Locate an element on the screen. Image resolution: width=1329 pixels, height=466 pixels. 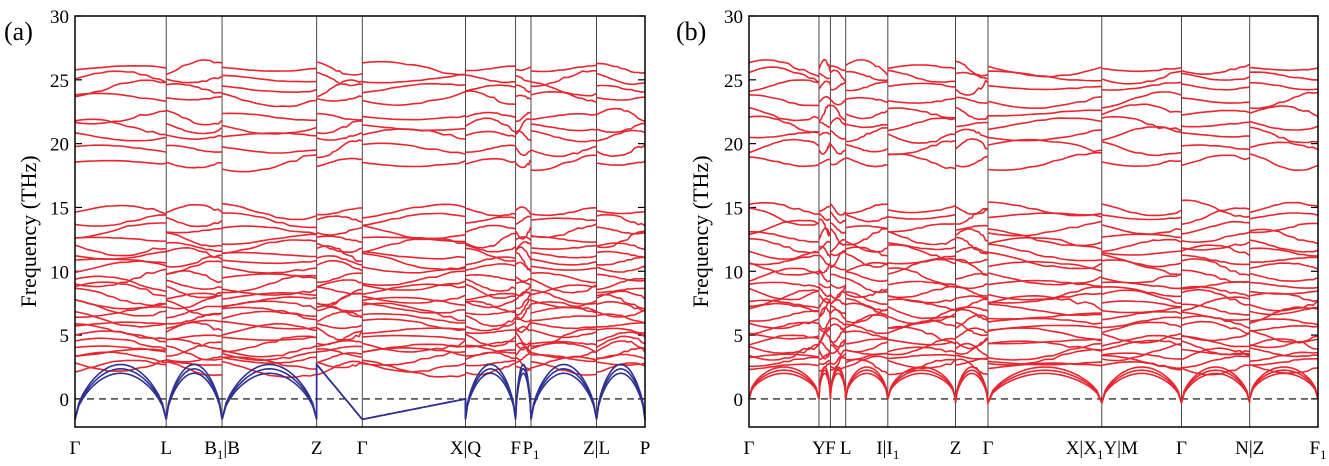
x-tick-label: Y is located at coordinates (819, 448).